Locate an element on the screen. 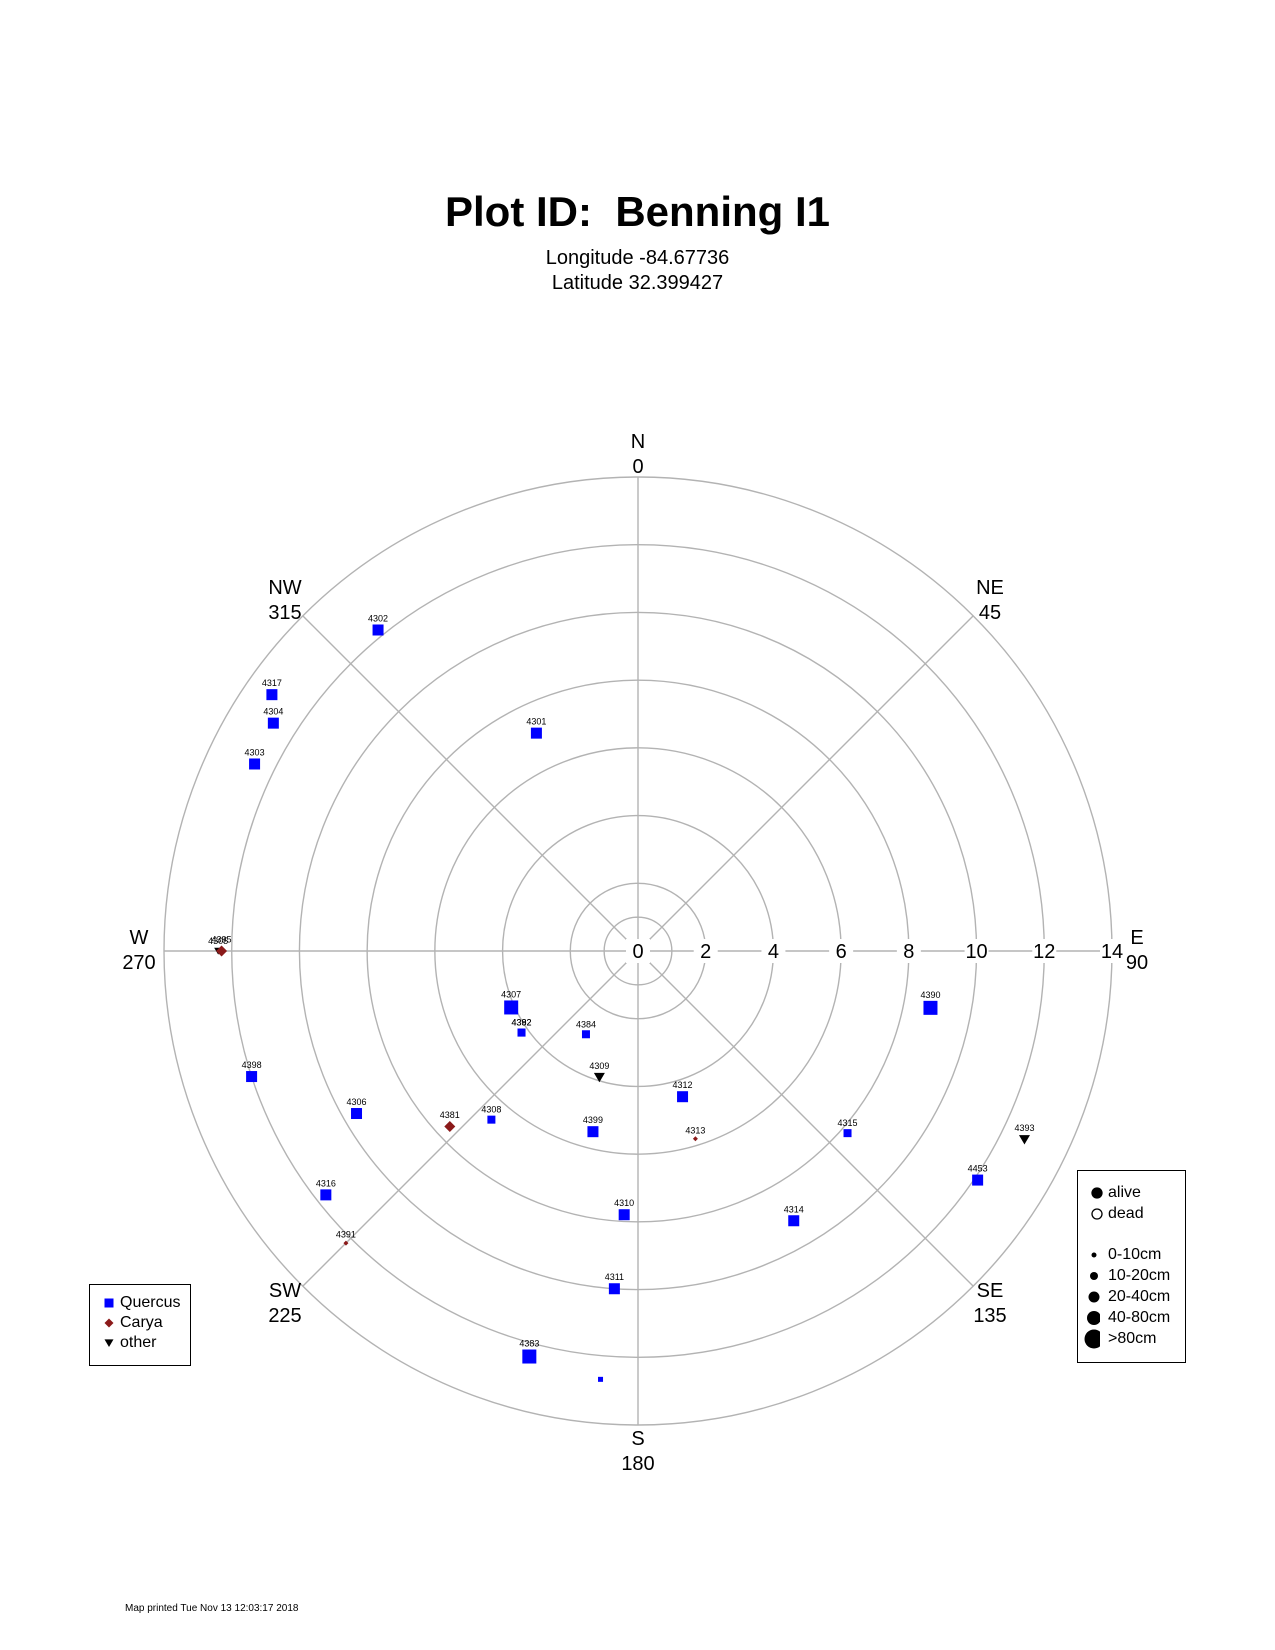 This screenshot has width=1275, height=1650. radial-tick-label: 10 is located at coordinates (976, 952).